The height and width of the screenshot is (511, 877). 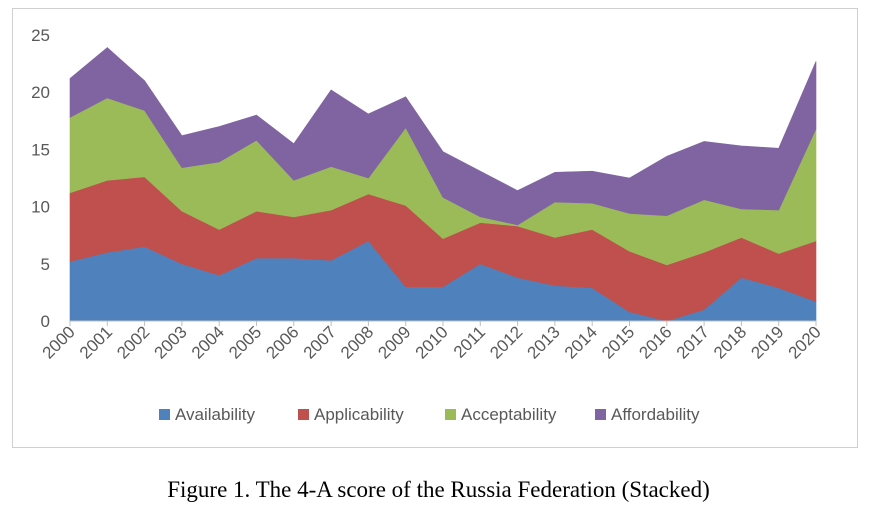 What do you see at coordinates (693, 342) in the screenshot?
I see `x-tick-label: 2017` at bounding box center [693, 342].